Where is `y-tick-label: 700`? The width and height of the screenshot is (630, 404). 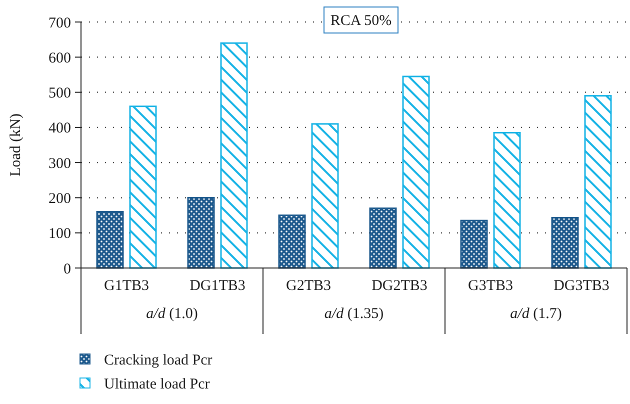 y-tick-label: 700 is located at coordinates (59, 23).